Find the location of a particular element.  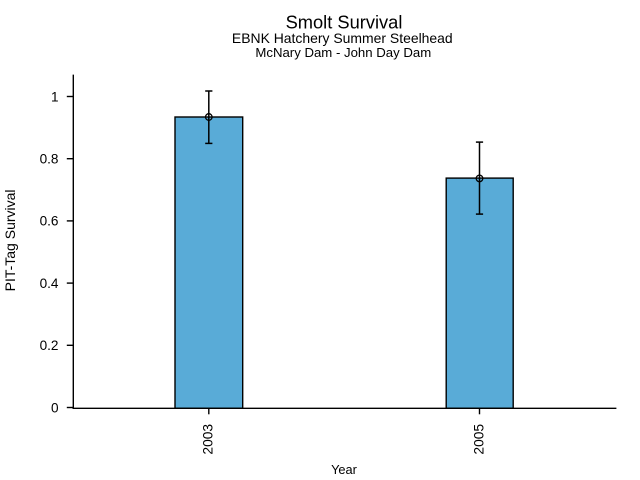

svg-text: 0.6 is located at coordinates (49, 221).